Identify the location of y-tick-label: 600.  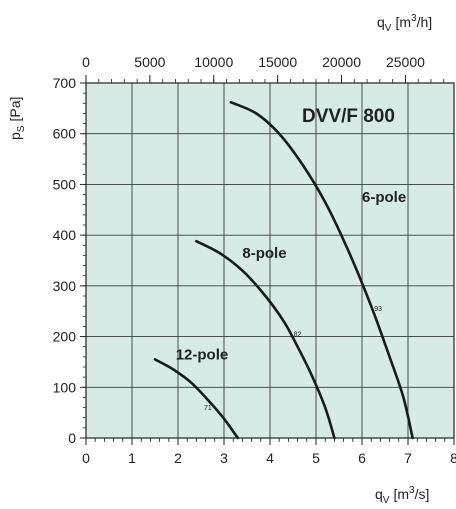
(65, 134).